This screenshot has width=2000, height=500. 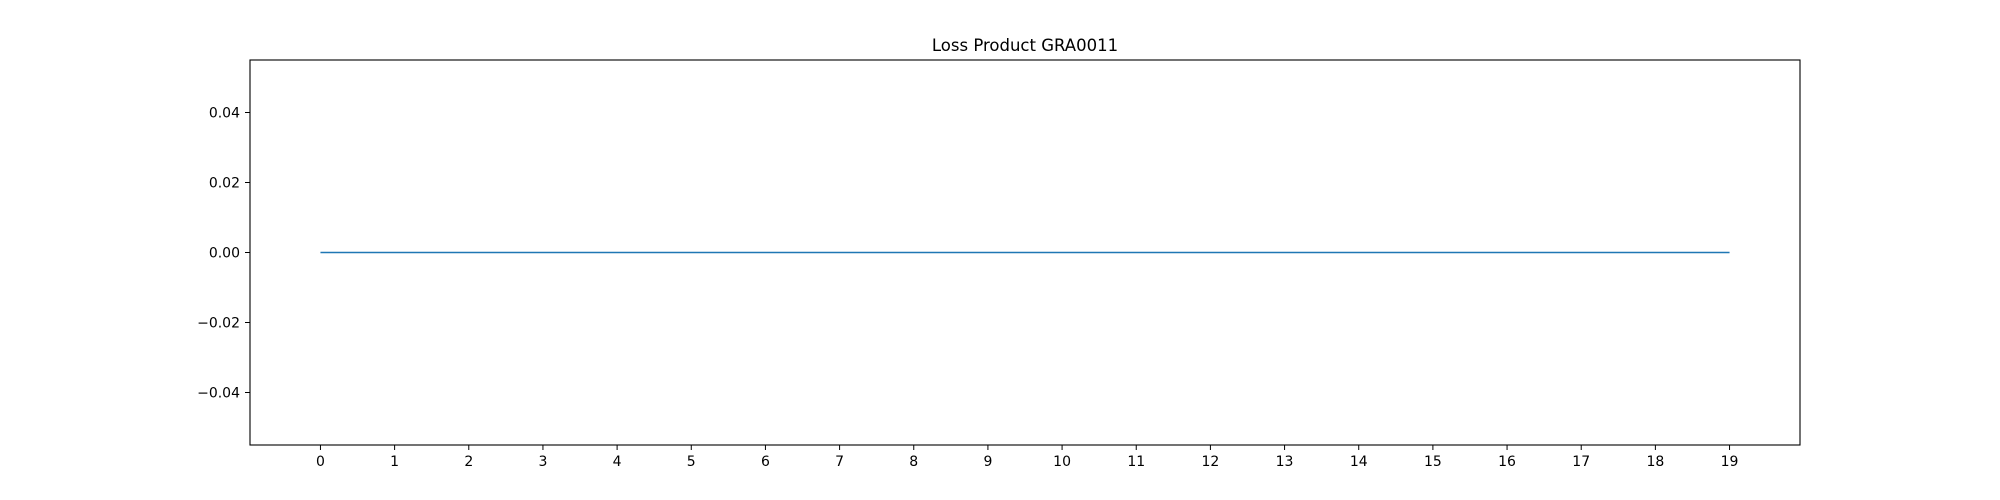 What do you see at coordinates (1285, 462) in the screenshot?
I see `x-tick-label: 13` at bounding box center [1285, 462].